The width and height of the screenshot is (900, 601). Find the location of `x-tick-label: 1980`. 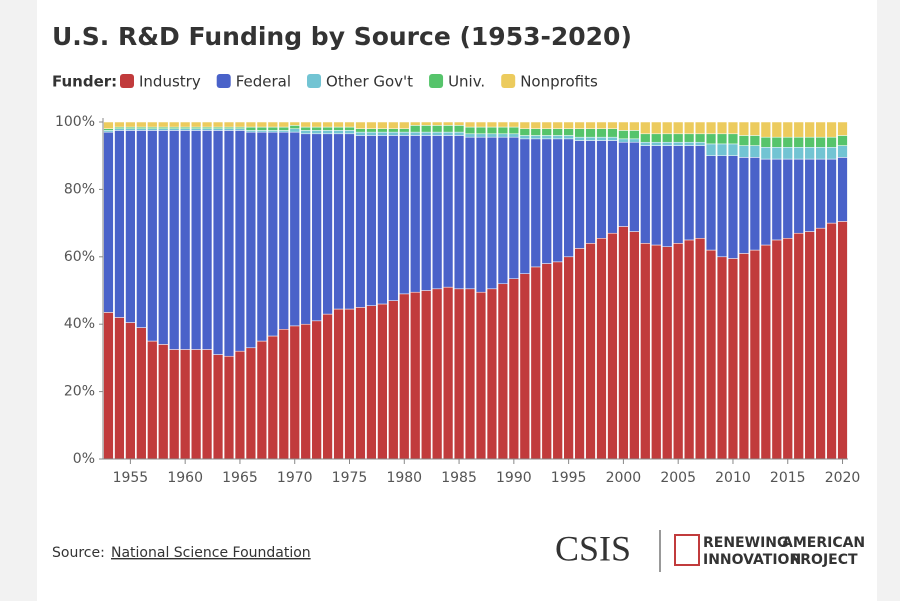

x-tick-label: 1980 is located at coordinates (404, 478).